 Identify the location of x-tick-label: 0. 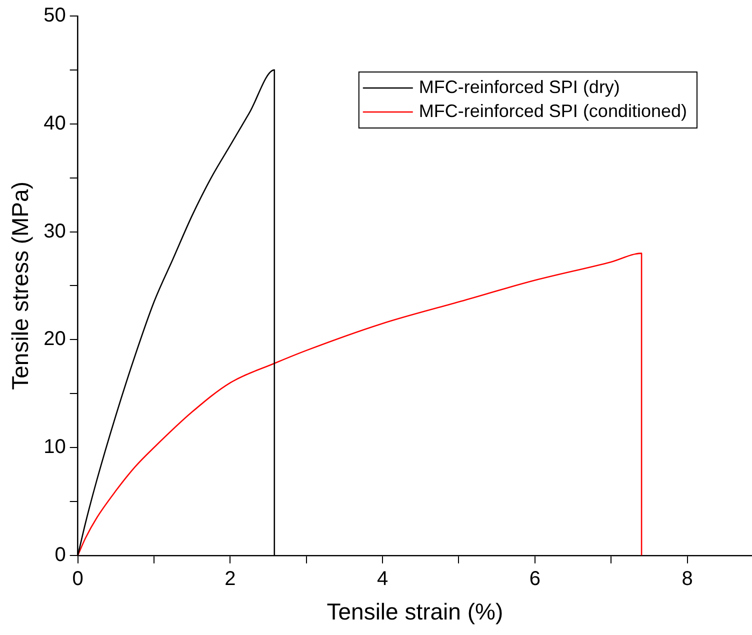
(78, 579).